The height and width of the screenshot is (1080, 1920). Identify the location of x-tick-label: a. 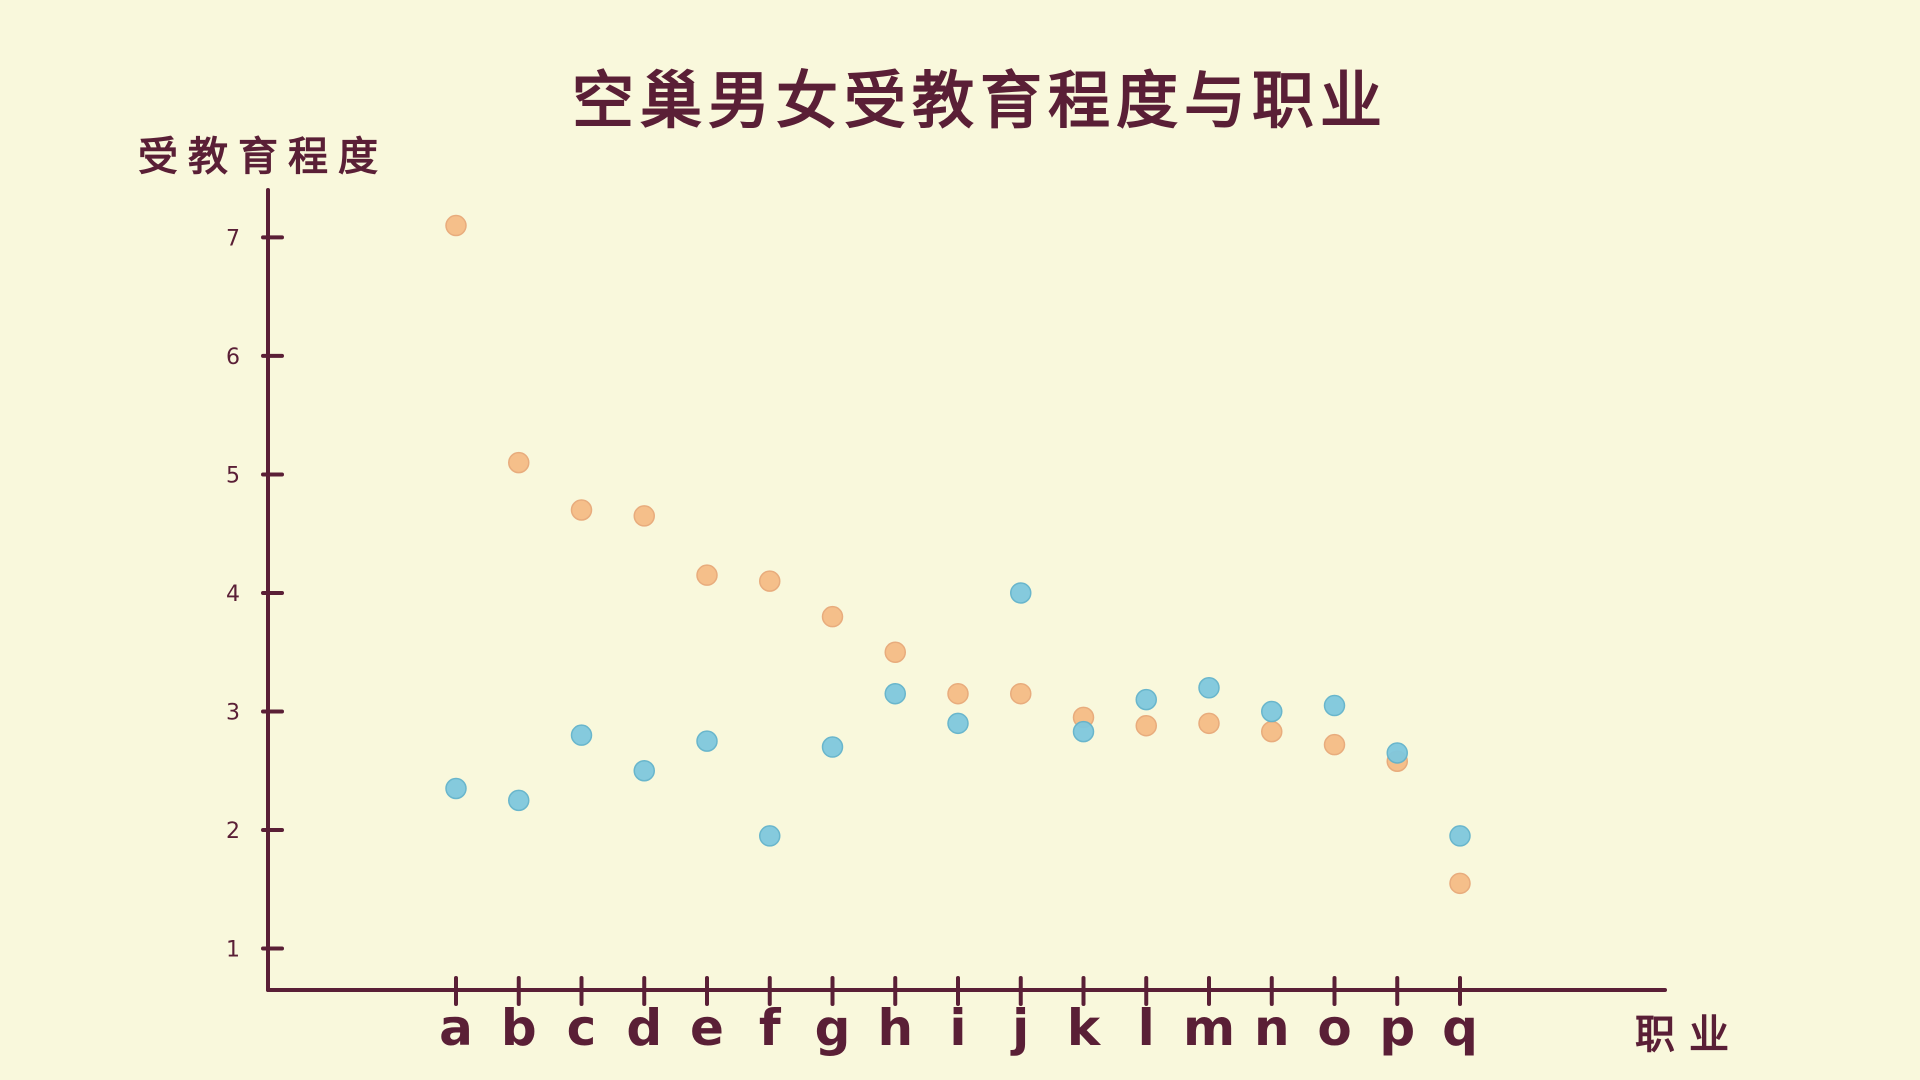
(456, 1028).